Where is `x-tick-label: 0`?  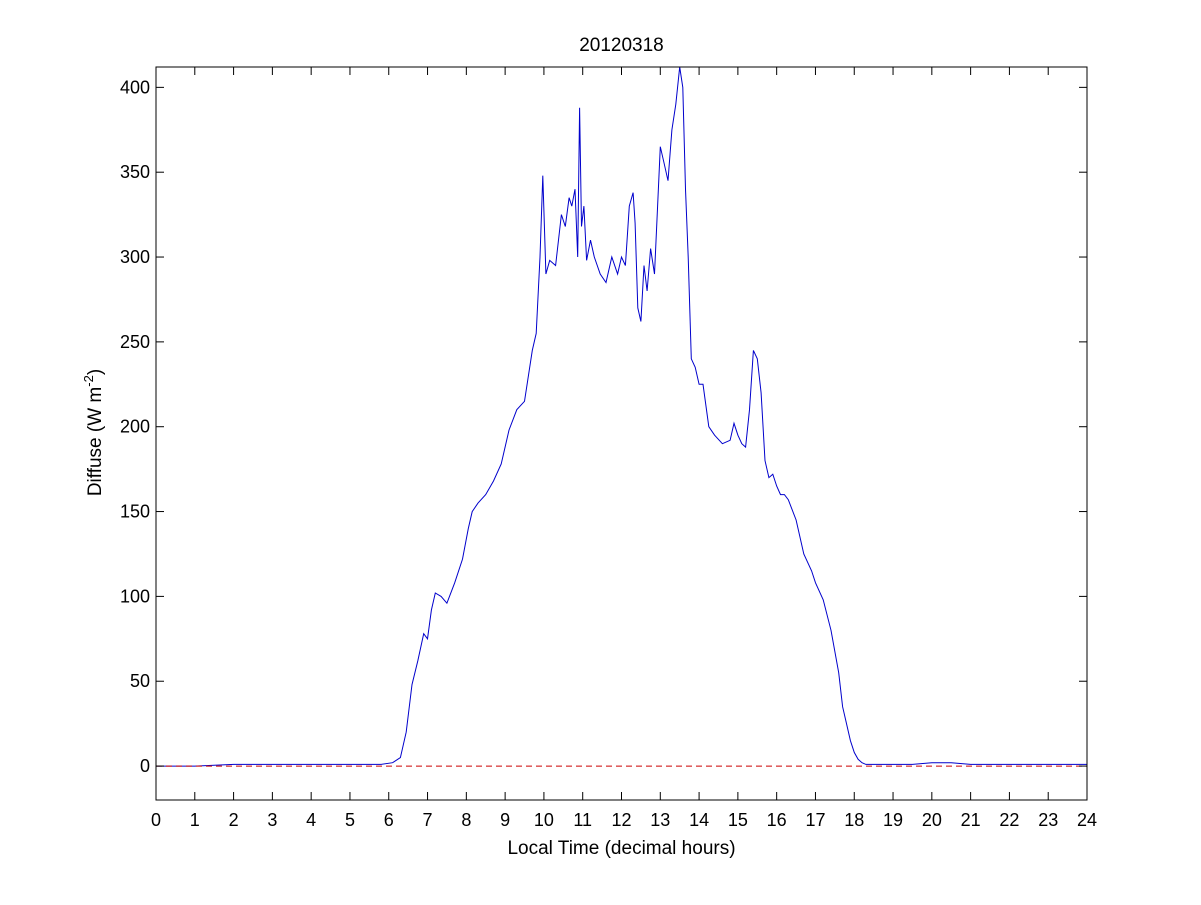 x-tick-label: 0 is located at coordinates (156, 820).